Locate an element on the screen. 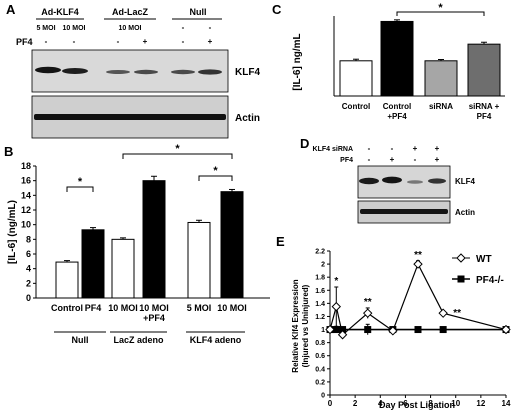 This screenshot has height=413, width=520. category-label-c: siRNA + is located at coordinates (484, 106).